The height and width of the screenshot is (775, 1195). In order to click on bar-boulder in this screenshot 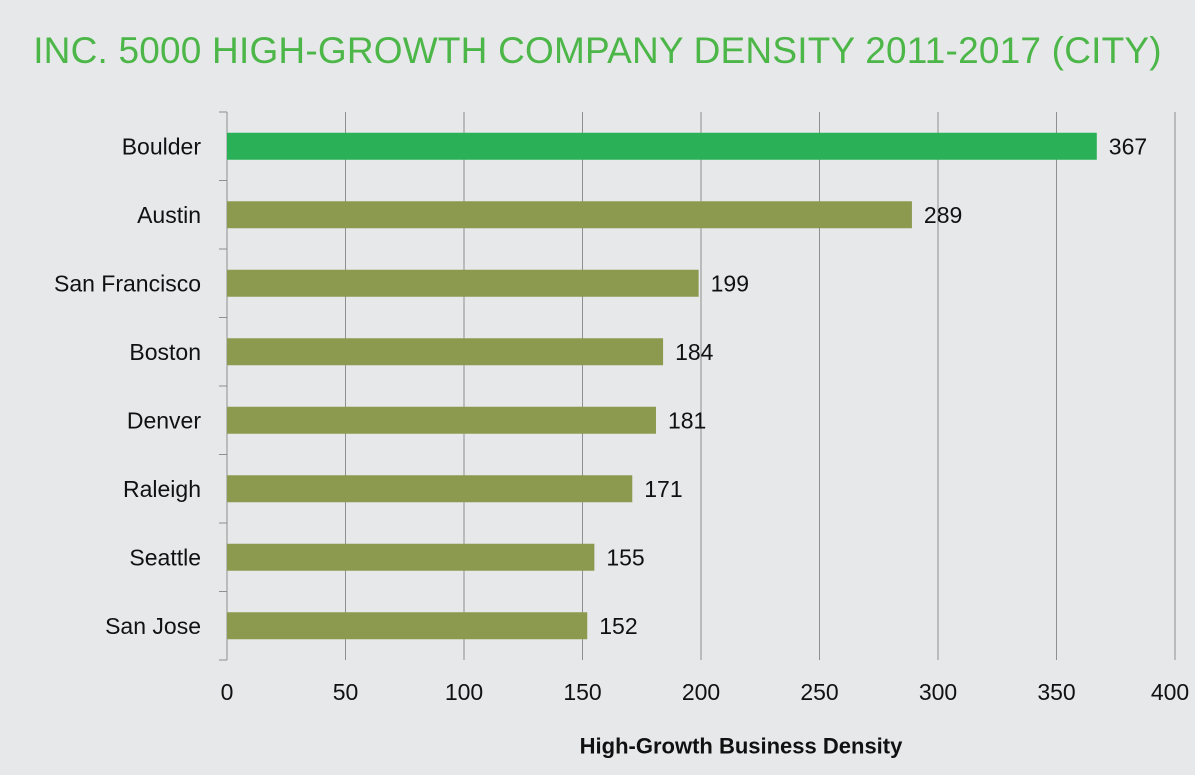, I will do `click(662, 146)`.